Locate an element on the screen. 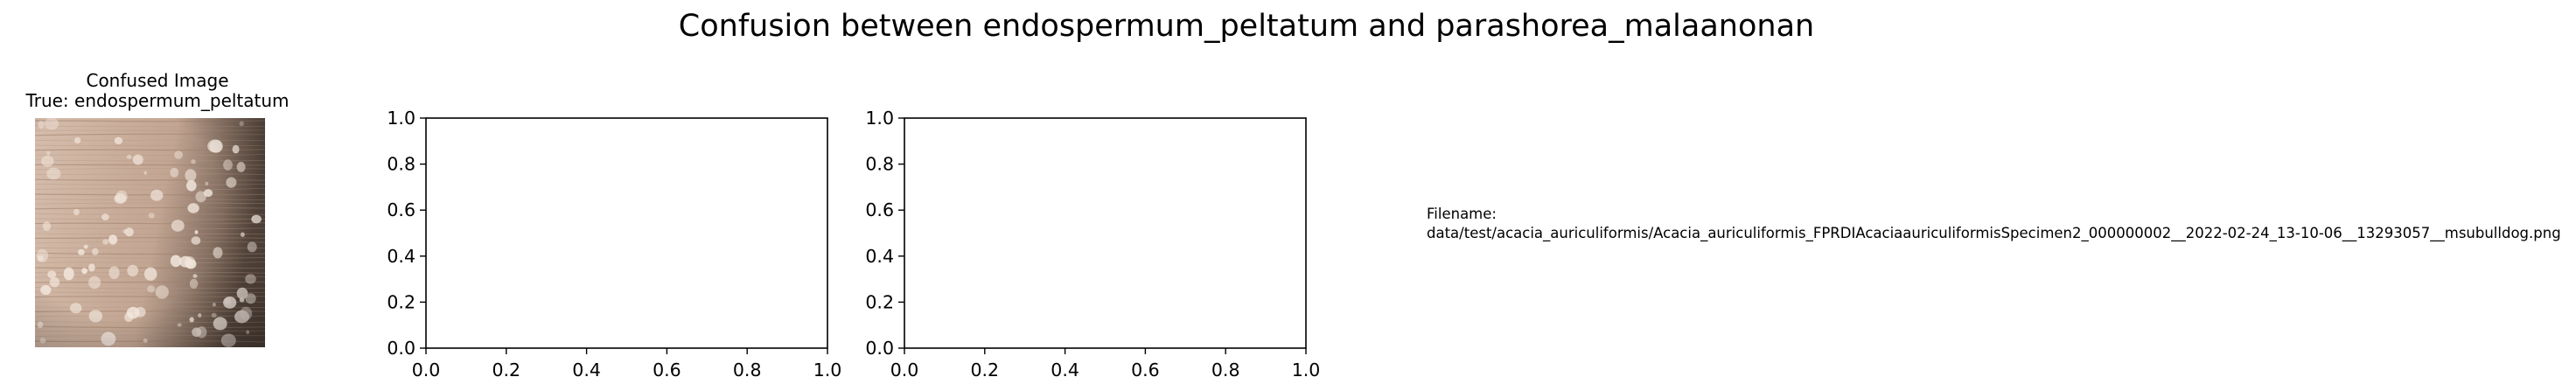  filename-label: Filename: is located at coordinates (1462, 214).